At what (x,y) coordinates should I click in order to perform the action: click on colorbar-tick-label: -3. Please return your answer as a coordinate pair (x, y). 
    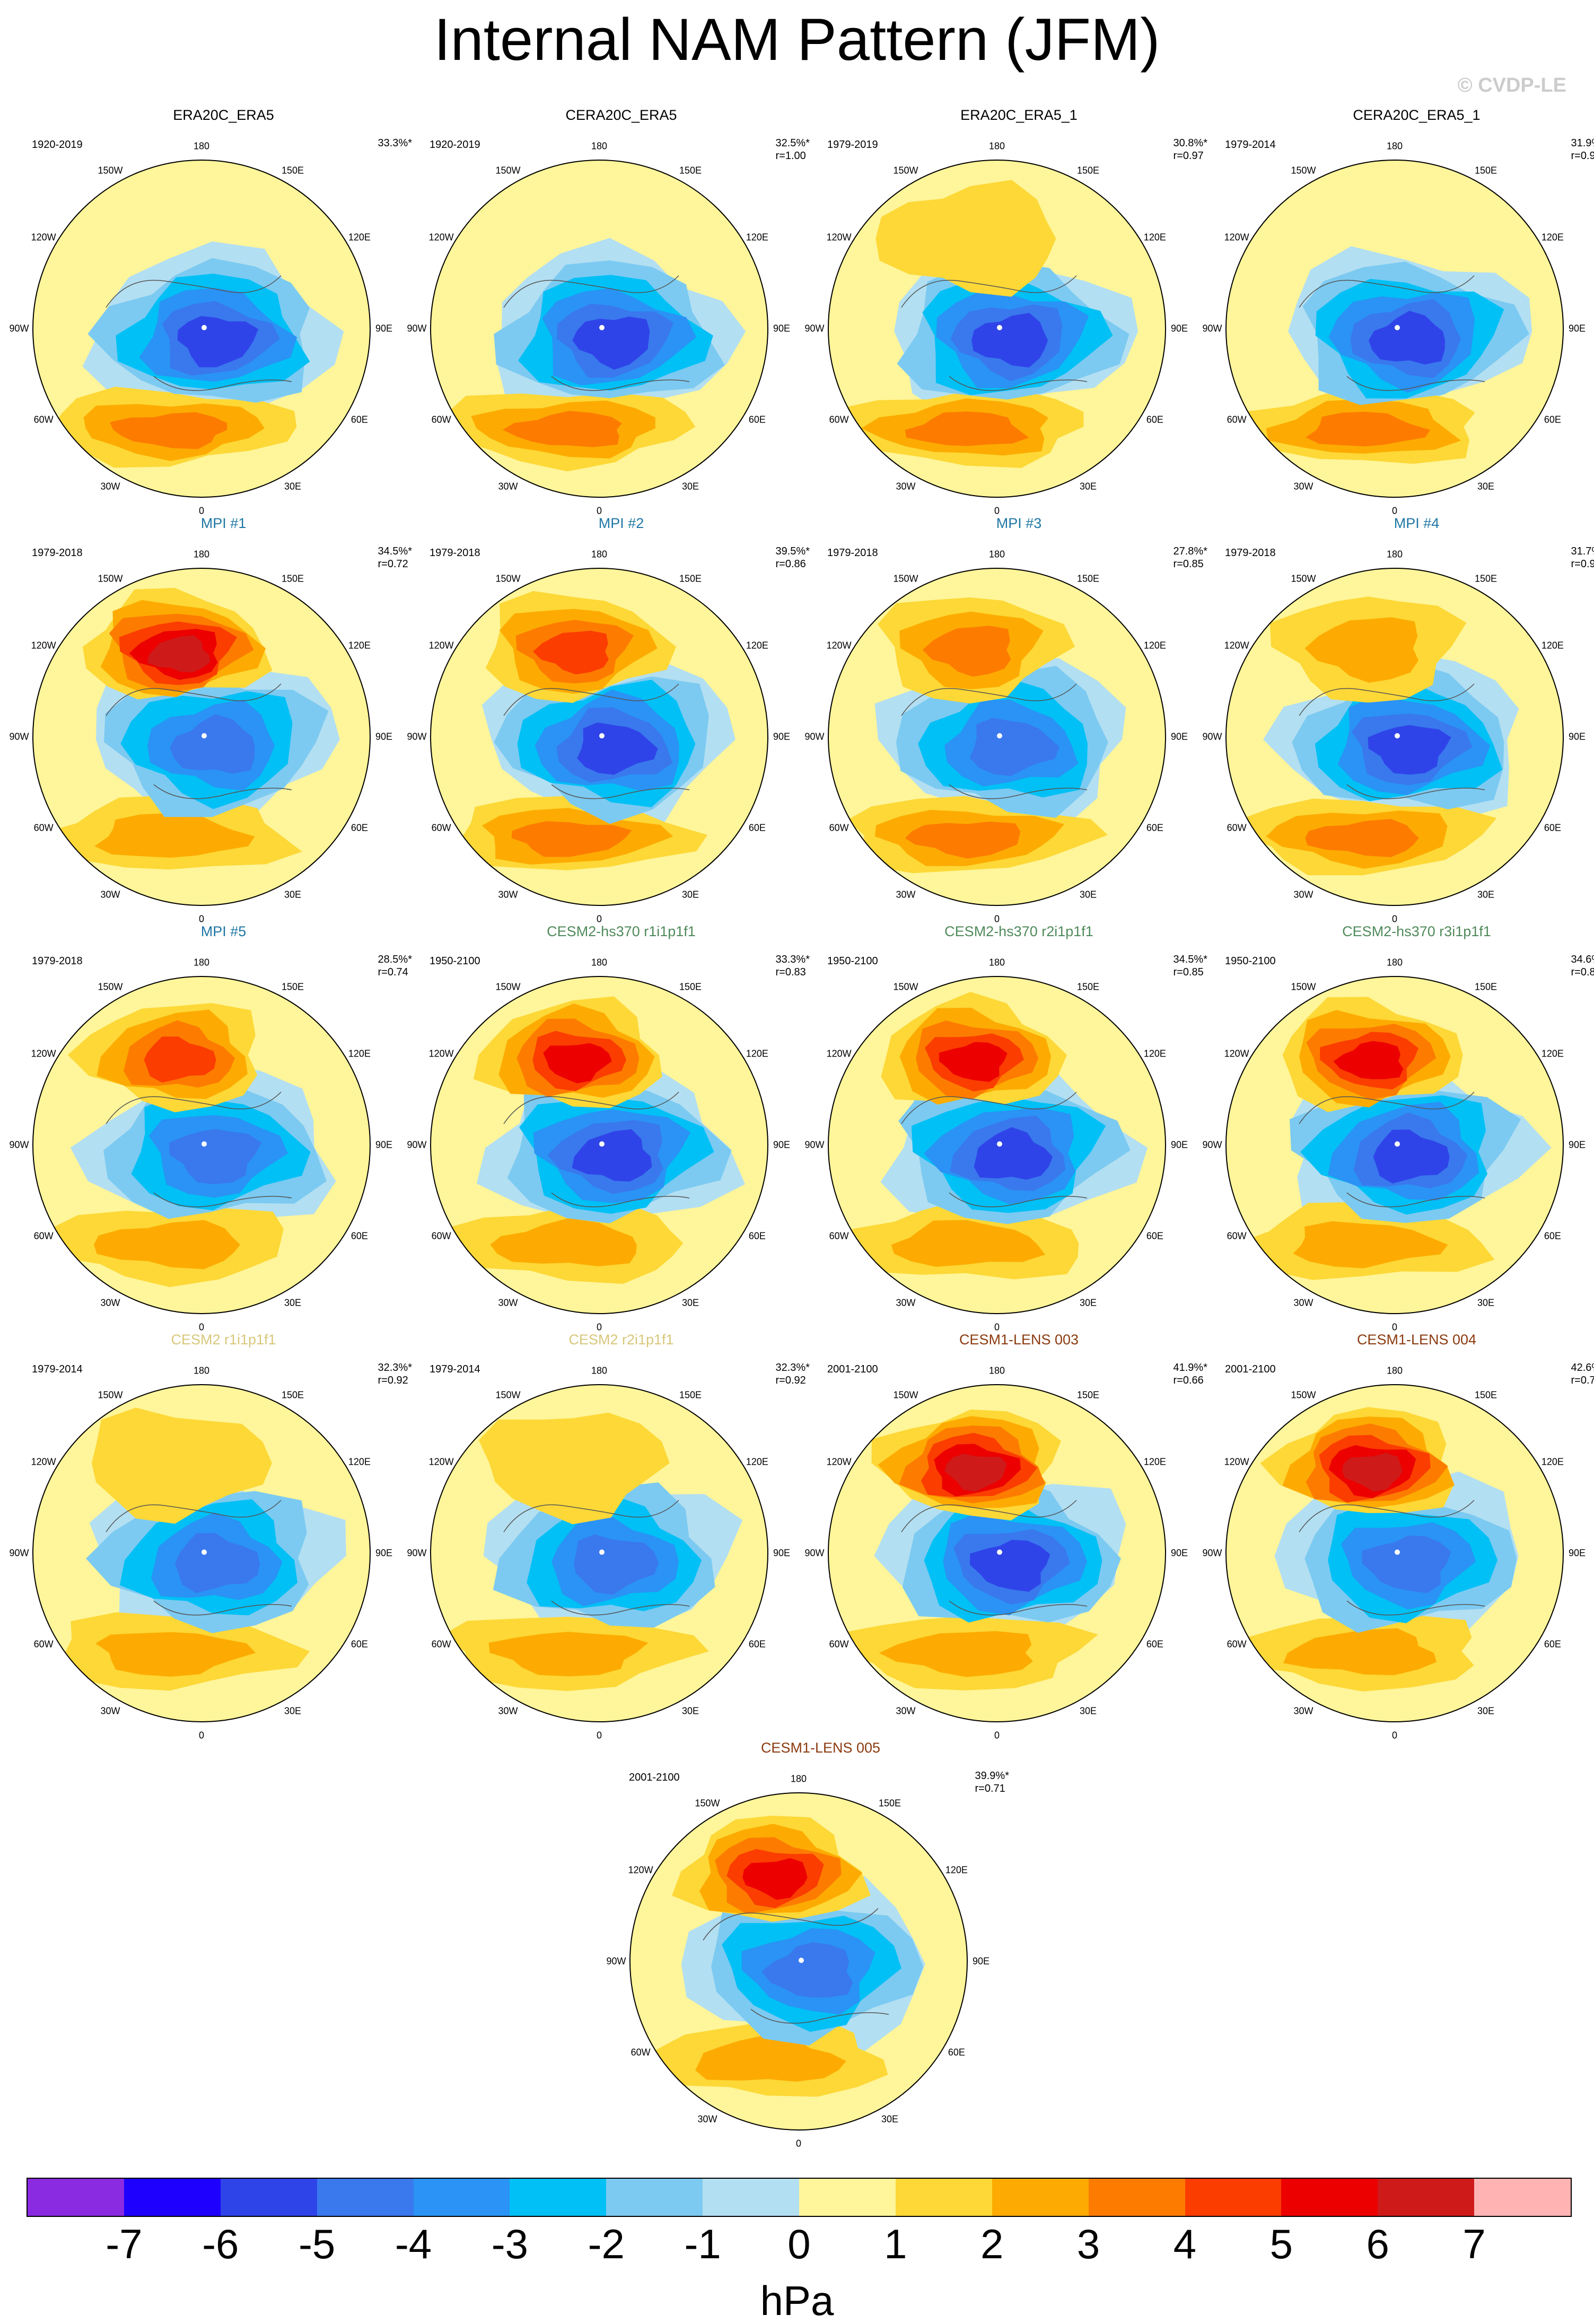
    Looking at the image, I should click on (510, 2244).